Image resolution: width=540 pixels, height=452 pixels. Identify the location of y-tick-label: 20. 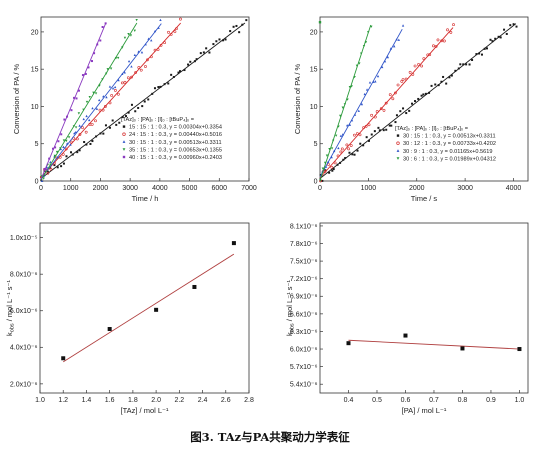
(35, 32).